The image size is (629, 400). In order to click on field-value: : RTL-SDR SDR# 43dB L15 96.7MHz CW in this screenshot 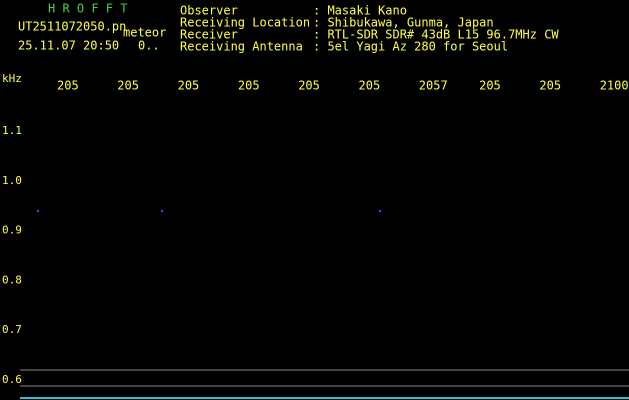, I will do `click(436, 35)`.